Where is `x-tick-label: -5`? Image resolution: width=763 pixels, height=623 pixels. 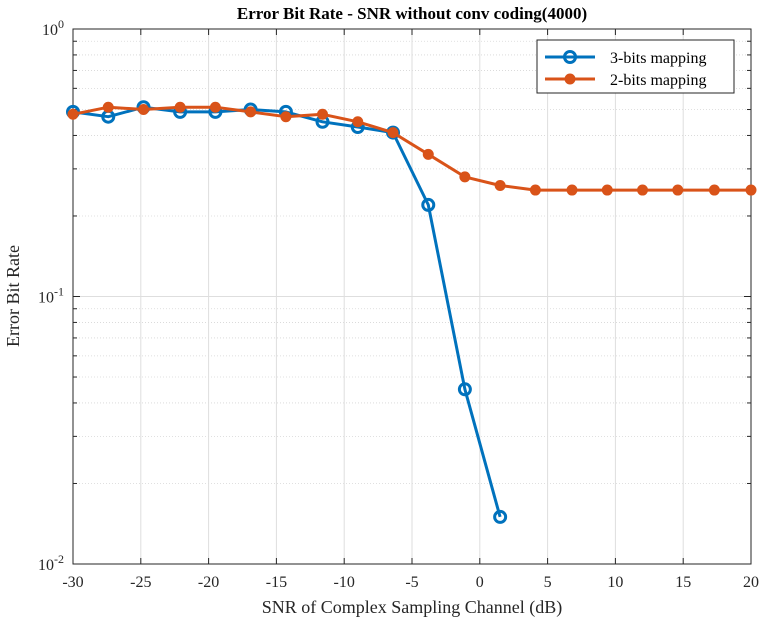 x-tick-label: -5 is located at coordinates (411, 582).